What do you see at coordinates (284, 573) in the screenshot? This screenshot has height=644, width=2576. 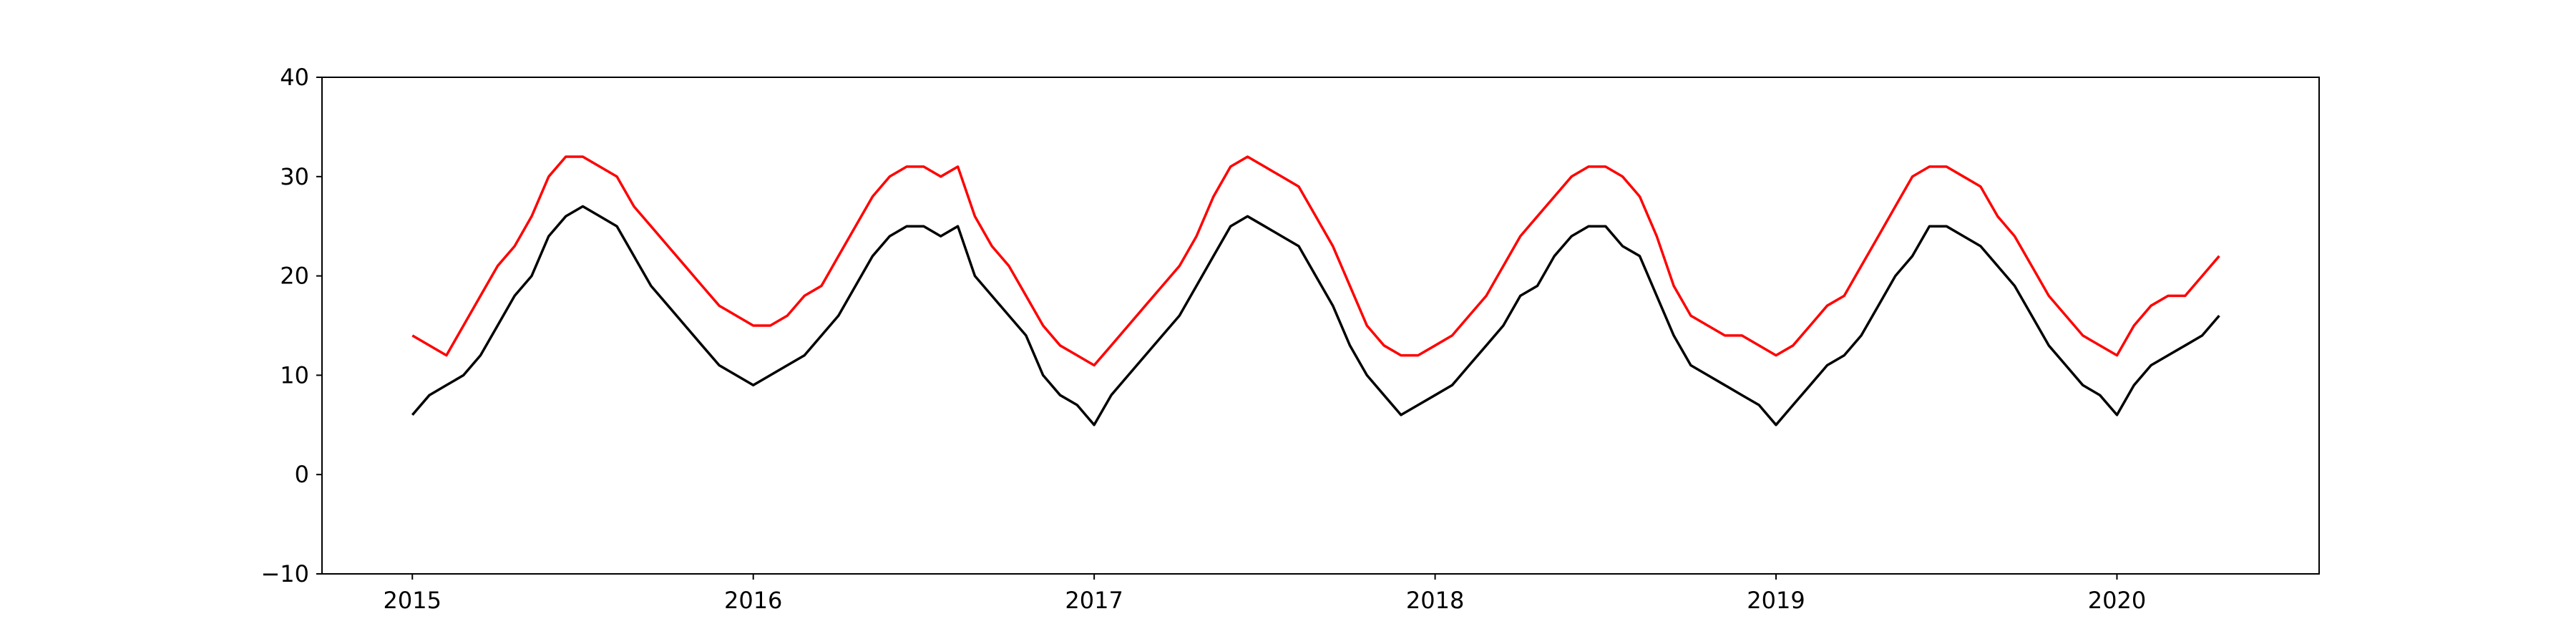 I see `y-tick-label: −10` at bounding box center [284, 573].